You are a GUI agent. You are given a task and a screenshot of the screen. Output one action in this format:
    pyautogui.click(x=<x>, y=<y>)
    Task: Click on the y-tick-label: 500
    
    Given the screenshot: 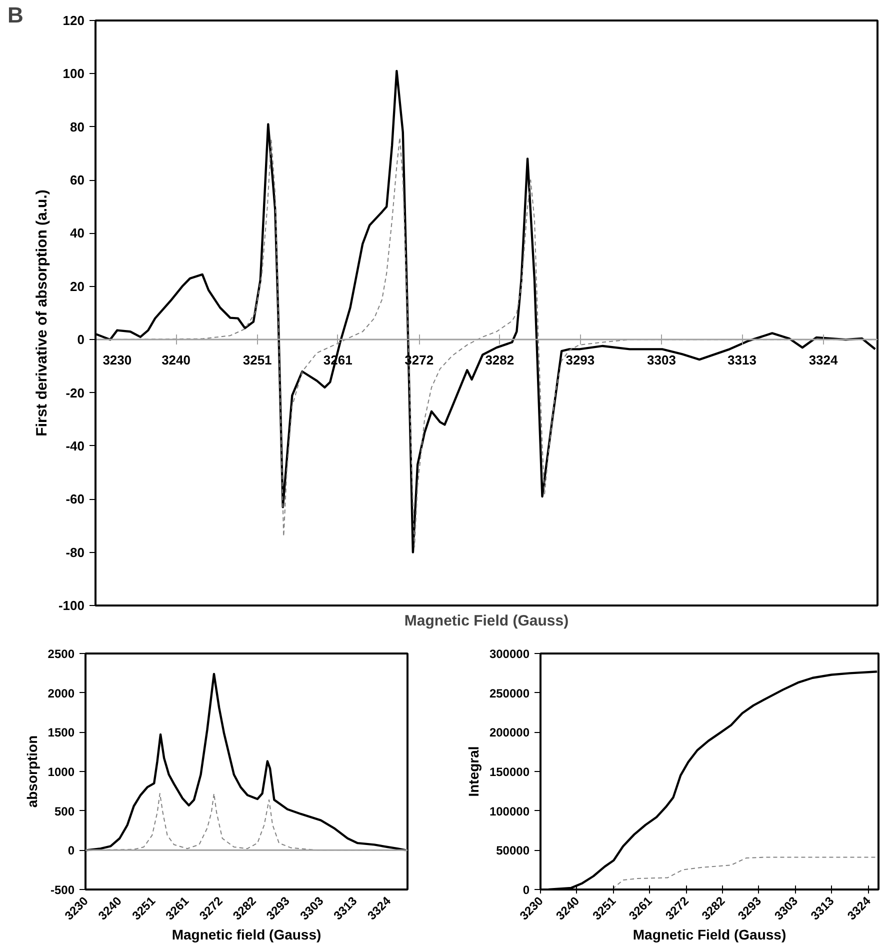 What is the action you would take?
    pyautogui.click(x=64, y=811)
    